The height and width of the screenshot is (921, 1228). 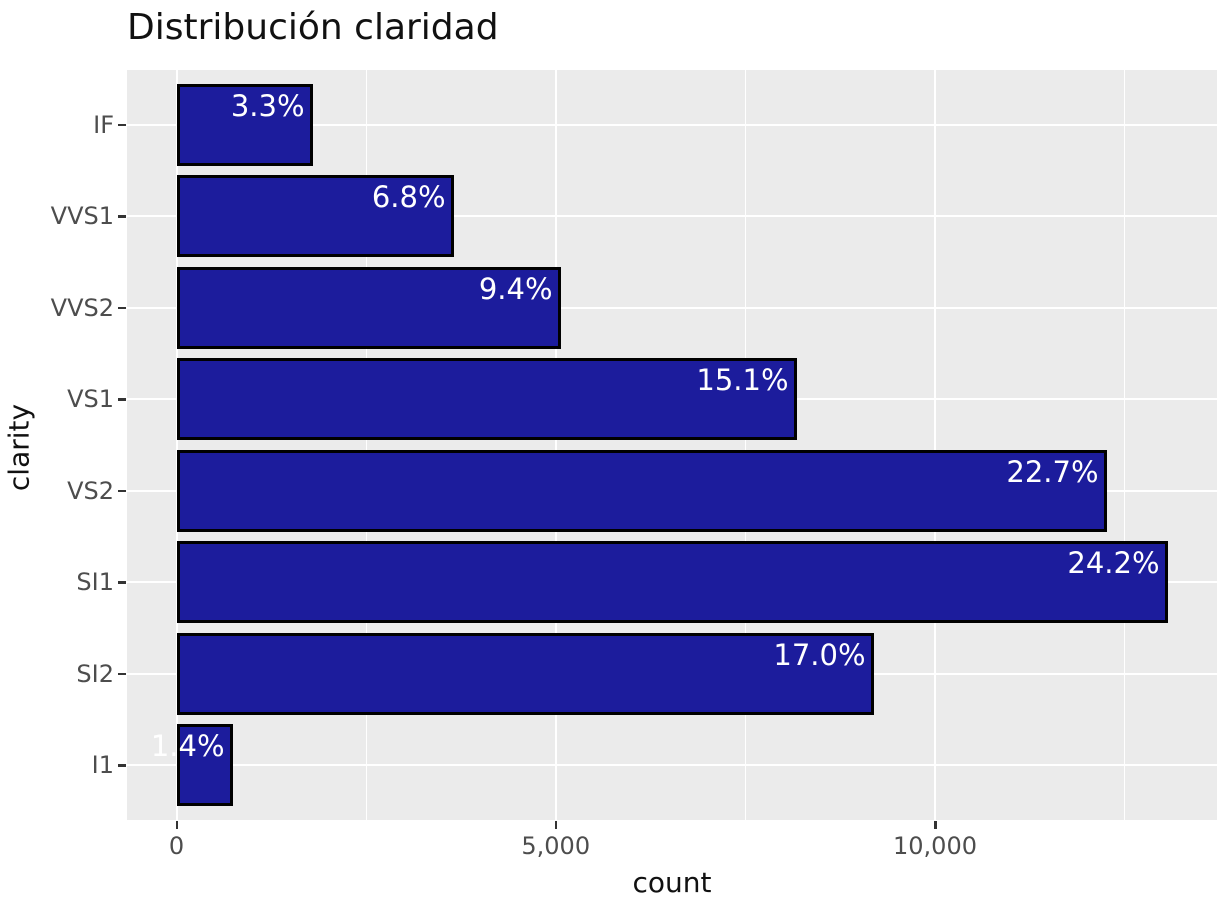 What do you see at coordinates (176, 846) in the screenshot?
I see `x-tick-label: 0` at bounding box center [176, 846].